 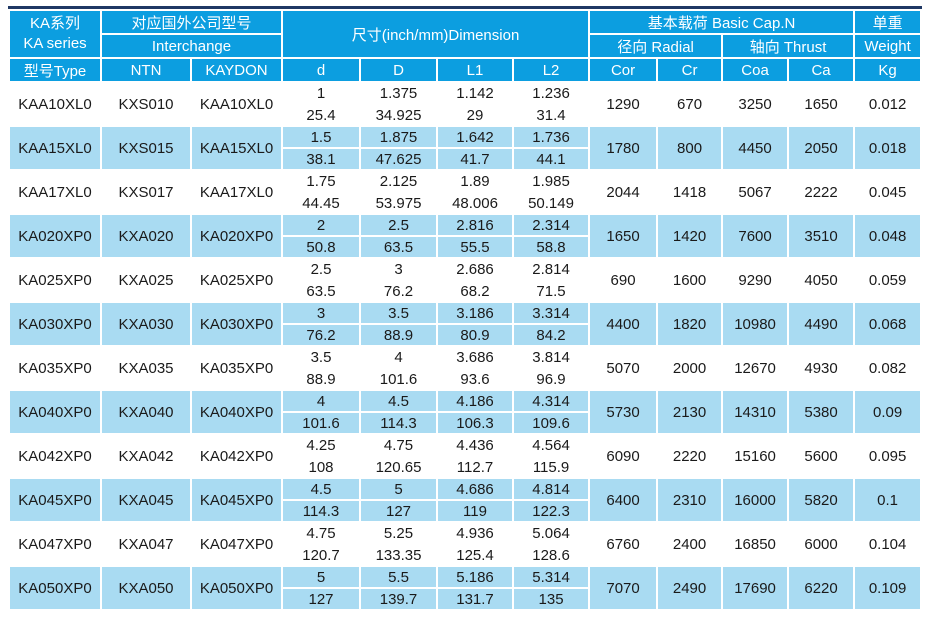 What do you see at coordinates (237, 412) in the screenshot?
I see `cell-kaydon: KA040XP0` at bounding box center [237, 412].